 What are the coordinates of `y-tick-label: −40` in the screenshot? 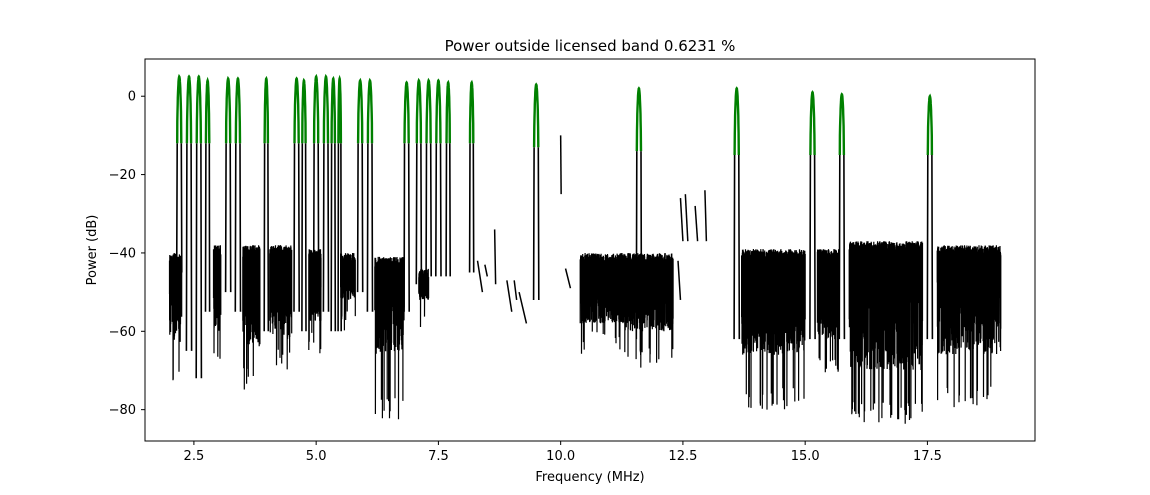 It's located at (122, 253).